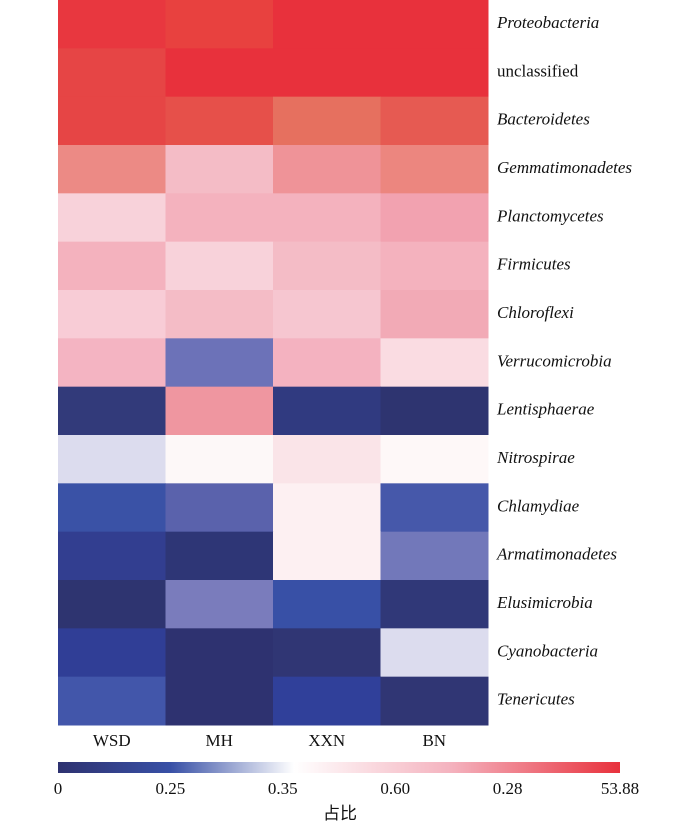 The image size is (700, 830). What do you see at coordinates (547, 650) in the screenshot?
I see `row-label: Cyanobacteria` at bounding box center [547, 650].